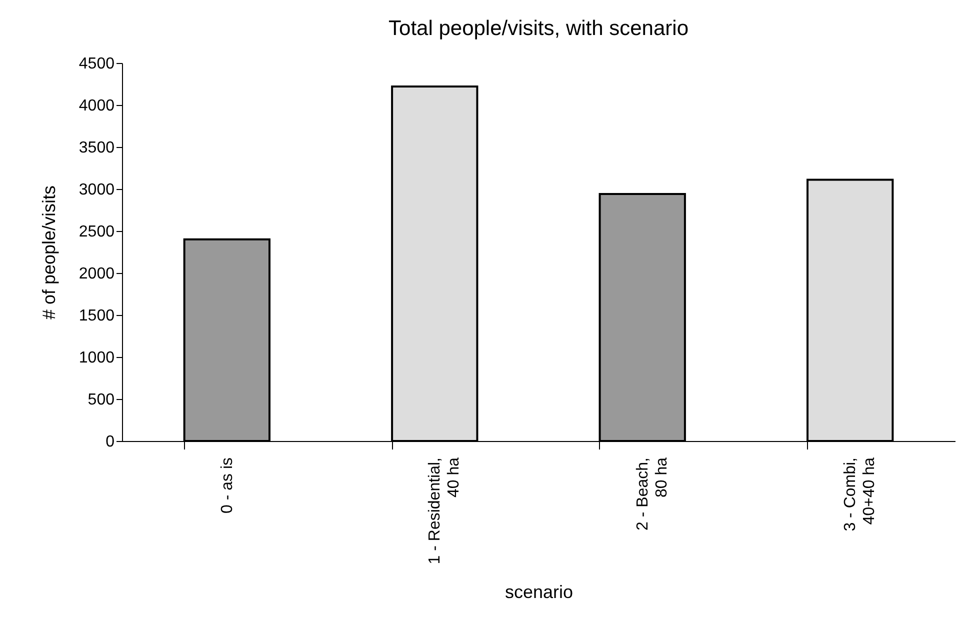  What do you see at coordinates (101, 400) in the screenshot?
I see `y-tick-label: 500` at bounding box center [101, 400].